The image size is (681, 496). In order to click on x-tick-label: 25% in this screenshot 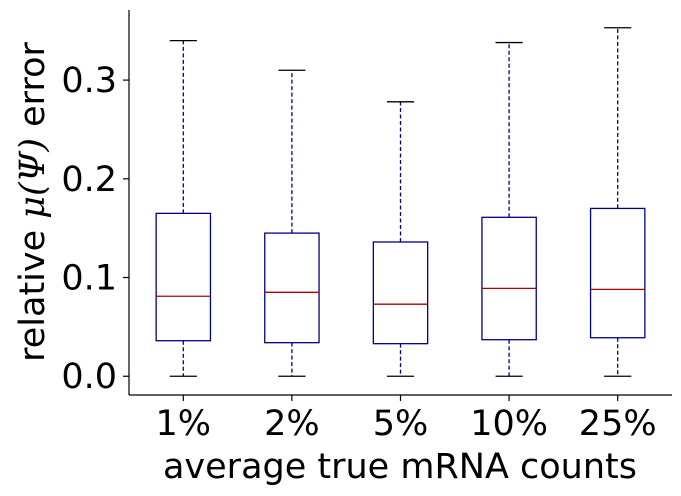, I will do `click(618, 424)`.